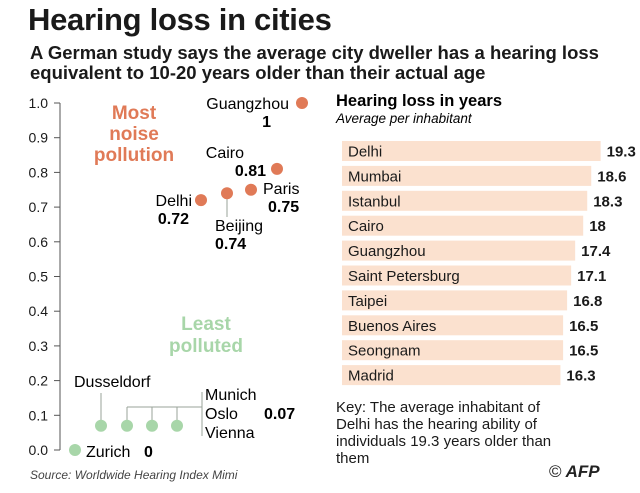 This screenshot has width=640, height=493. What do you see at coordinates (621, 152) in the screenshot?
I see `bar-value-delhi: 19.3` at bounding box center [621, 152].